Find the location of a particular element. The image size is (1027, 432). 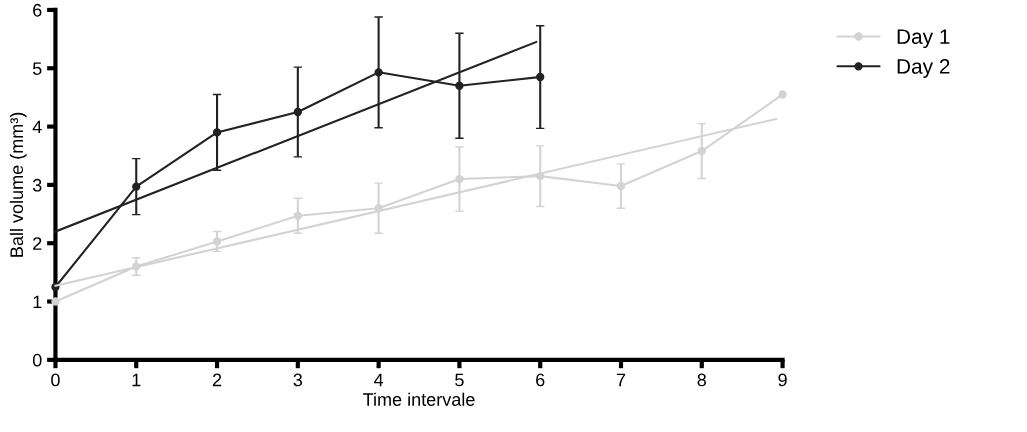

y-tick-label: 4 is located at coordinates (37, 127).